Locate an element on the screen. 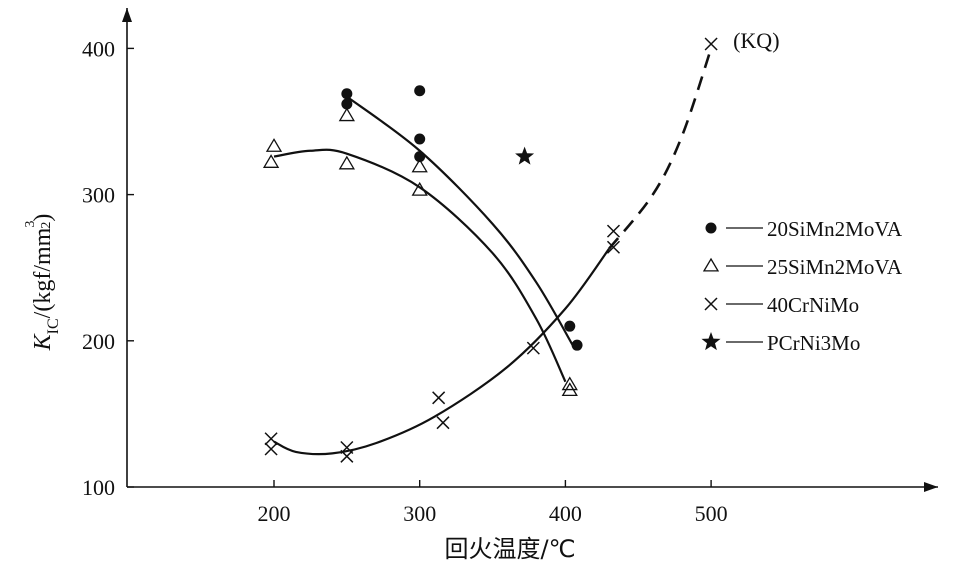 The height and width of the screenshot is (565, 955). y-label-close: ) is located at coordinates (43, 218).